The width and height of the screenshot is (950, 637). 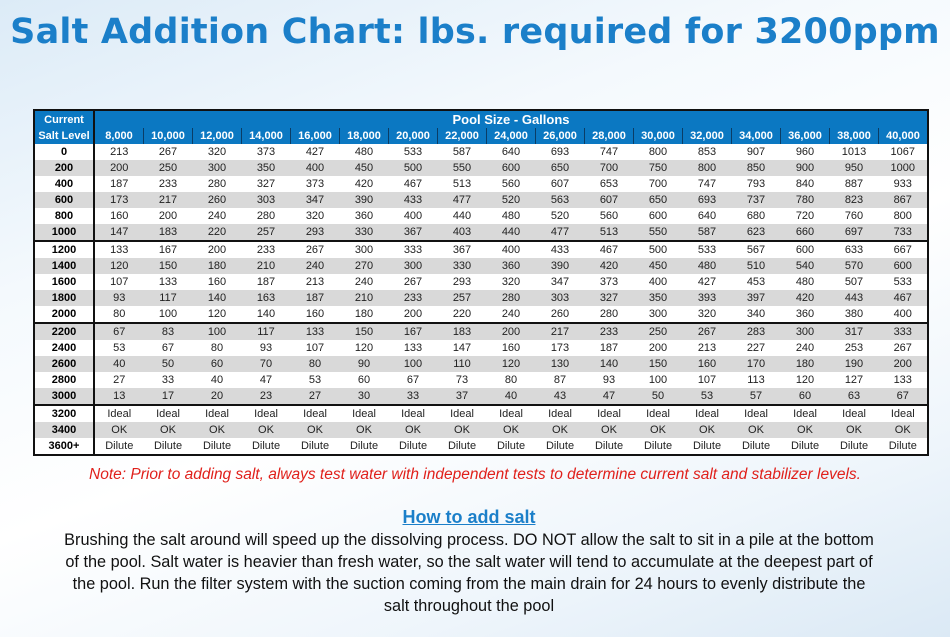 What do you see at coordinates (854, 136) in the screenshot?
I see `pool-size-header: 38,000` at bounding box center [854, 136].